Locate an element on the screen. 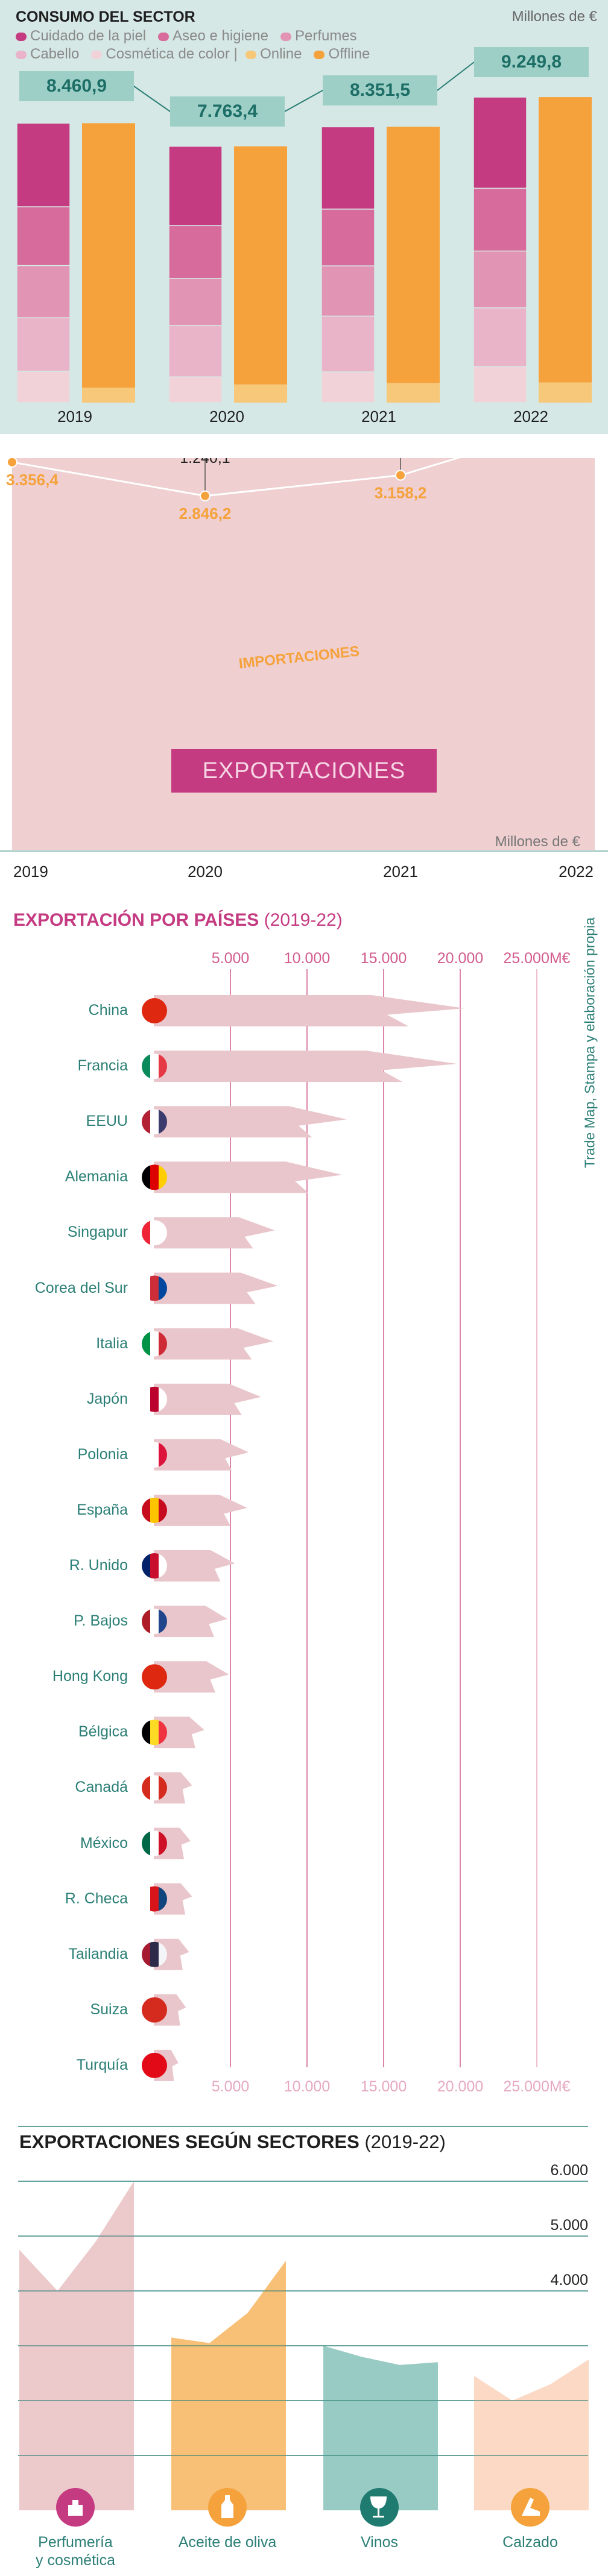 The height and width of the screenshot is (2576, 608). sector-label-3-0: Calzado is located at coordinates (530, 2542).